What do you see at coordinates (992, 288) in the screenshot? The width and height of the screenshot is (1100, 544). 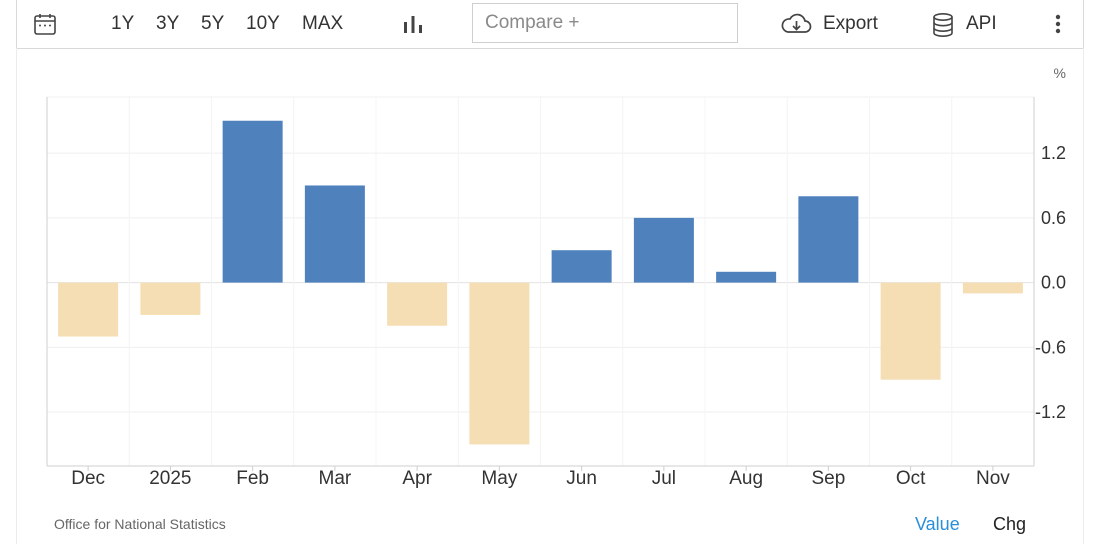 I see `bar-nov` at bounding box center [992, 288].